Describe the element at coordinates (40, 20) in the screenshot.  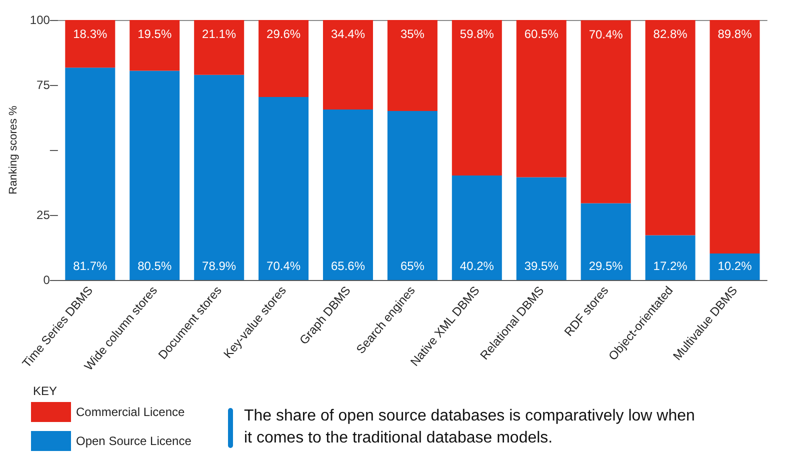
I see `y-tick-label: 100` at that location.